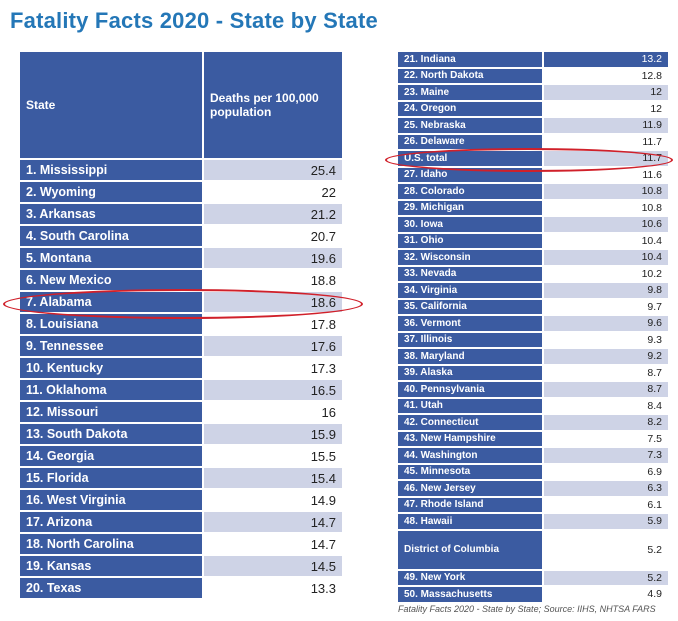  I want to click on table-row: 47. Rhode Island 6.1, so click(533, 505).